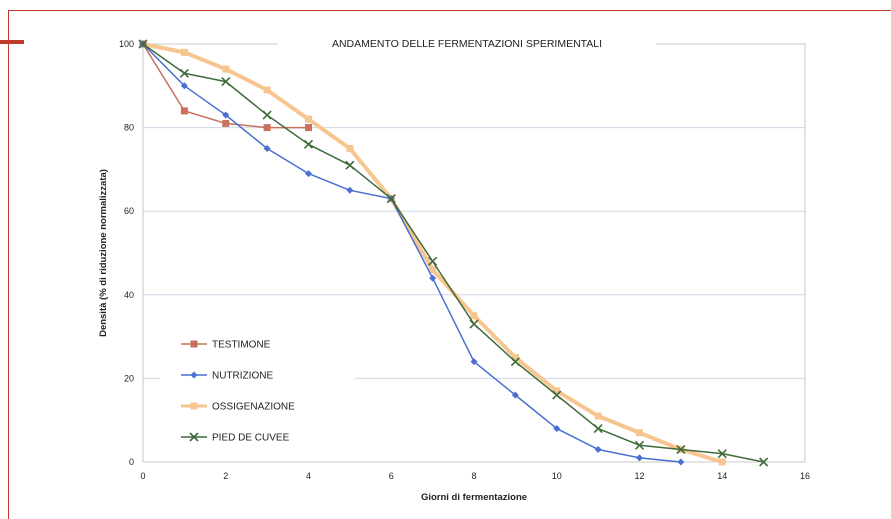 Image resolution: width=891 pixels, height=519 pixels. I want to click on data-point-ossigenazione-legend, so click(194, 406).